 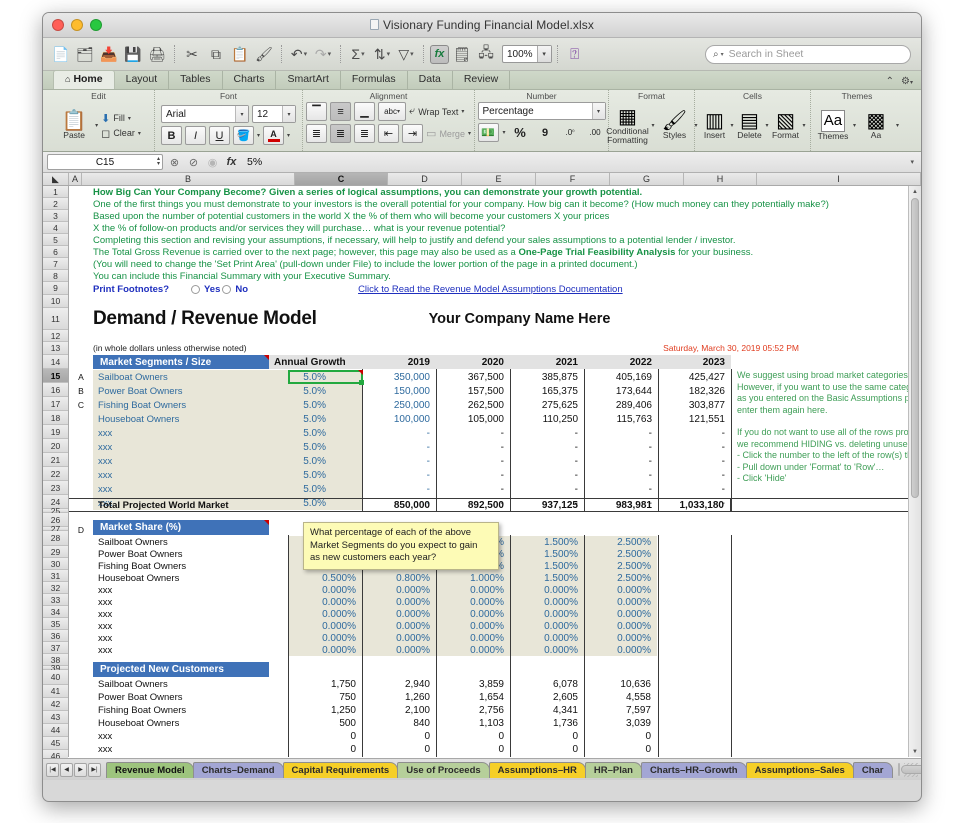 What do you see at coordinates (205, 114) in the screenshot?
I see `font-family-input: Arial ▾` at bounding box center [205, 114].